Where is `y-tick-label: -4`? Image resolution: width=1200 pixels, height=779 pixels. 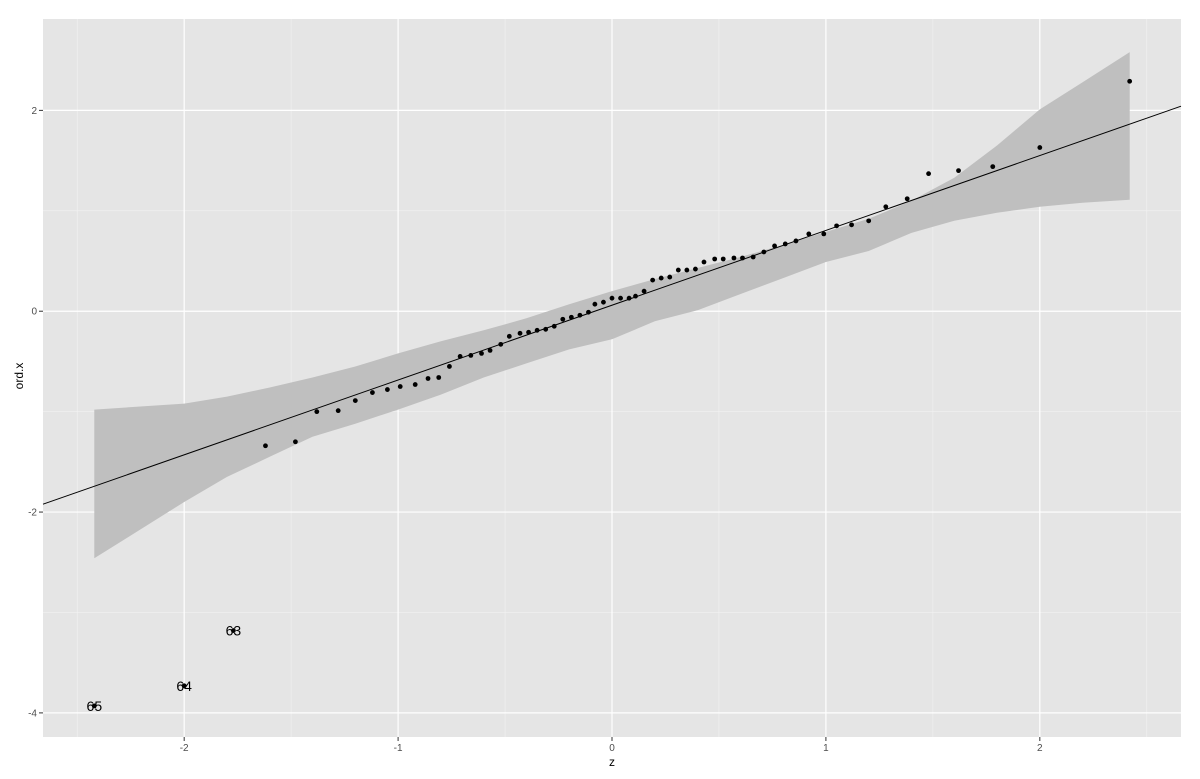 y-tick-label: -4 is located at coordinates (32, 713).